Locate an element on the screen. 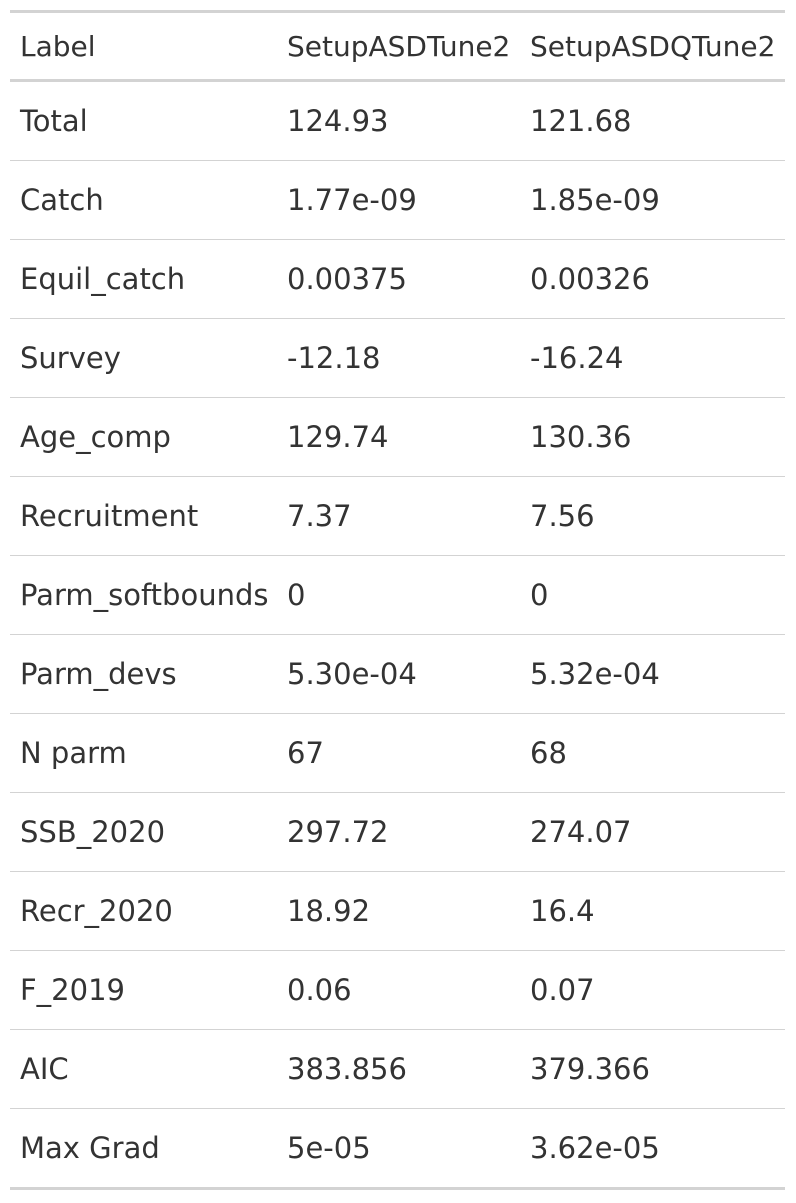 The width and height of the screenshot is (796, 1203). header-label: Label is located at coordinates (143, 46).